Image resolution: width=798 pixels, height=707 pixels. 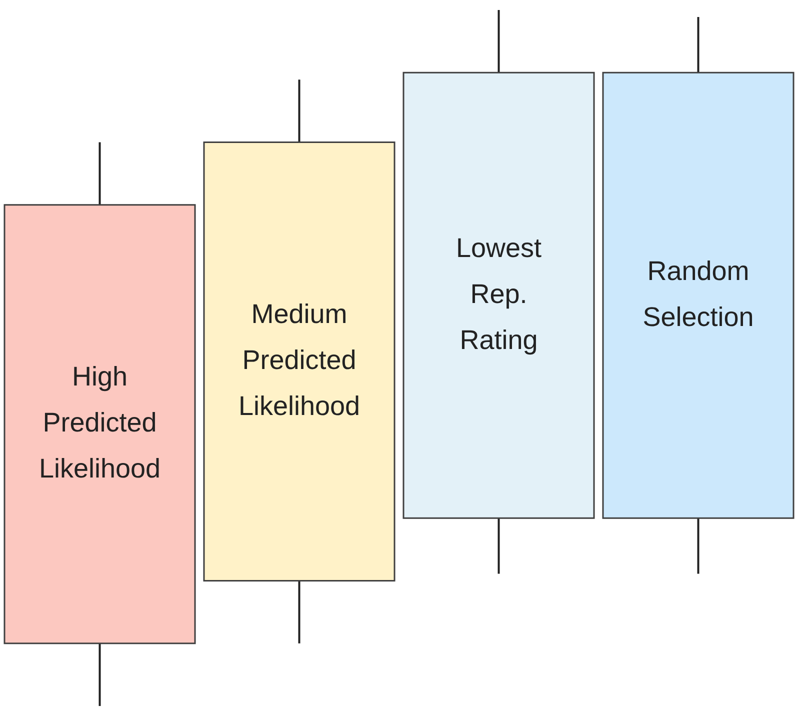 I want to click on x-tick-label: High Predicted Likelihood, so click(x=99, y=423).